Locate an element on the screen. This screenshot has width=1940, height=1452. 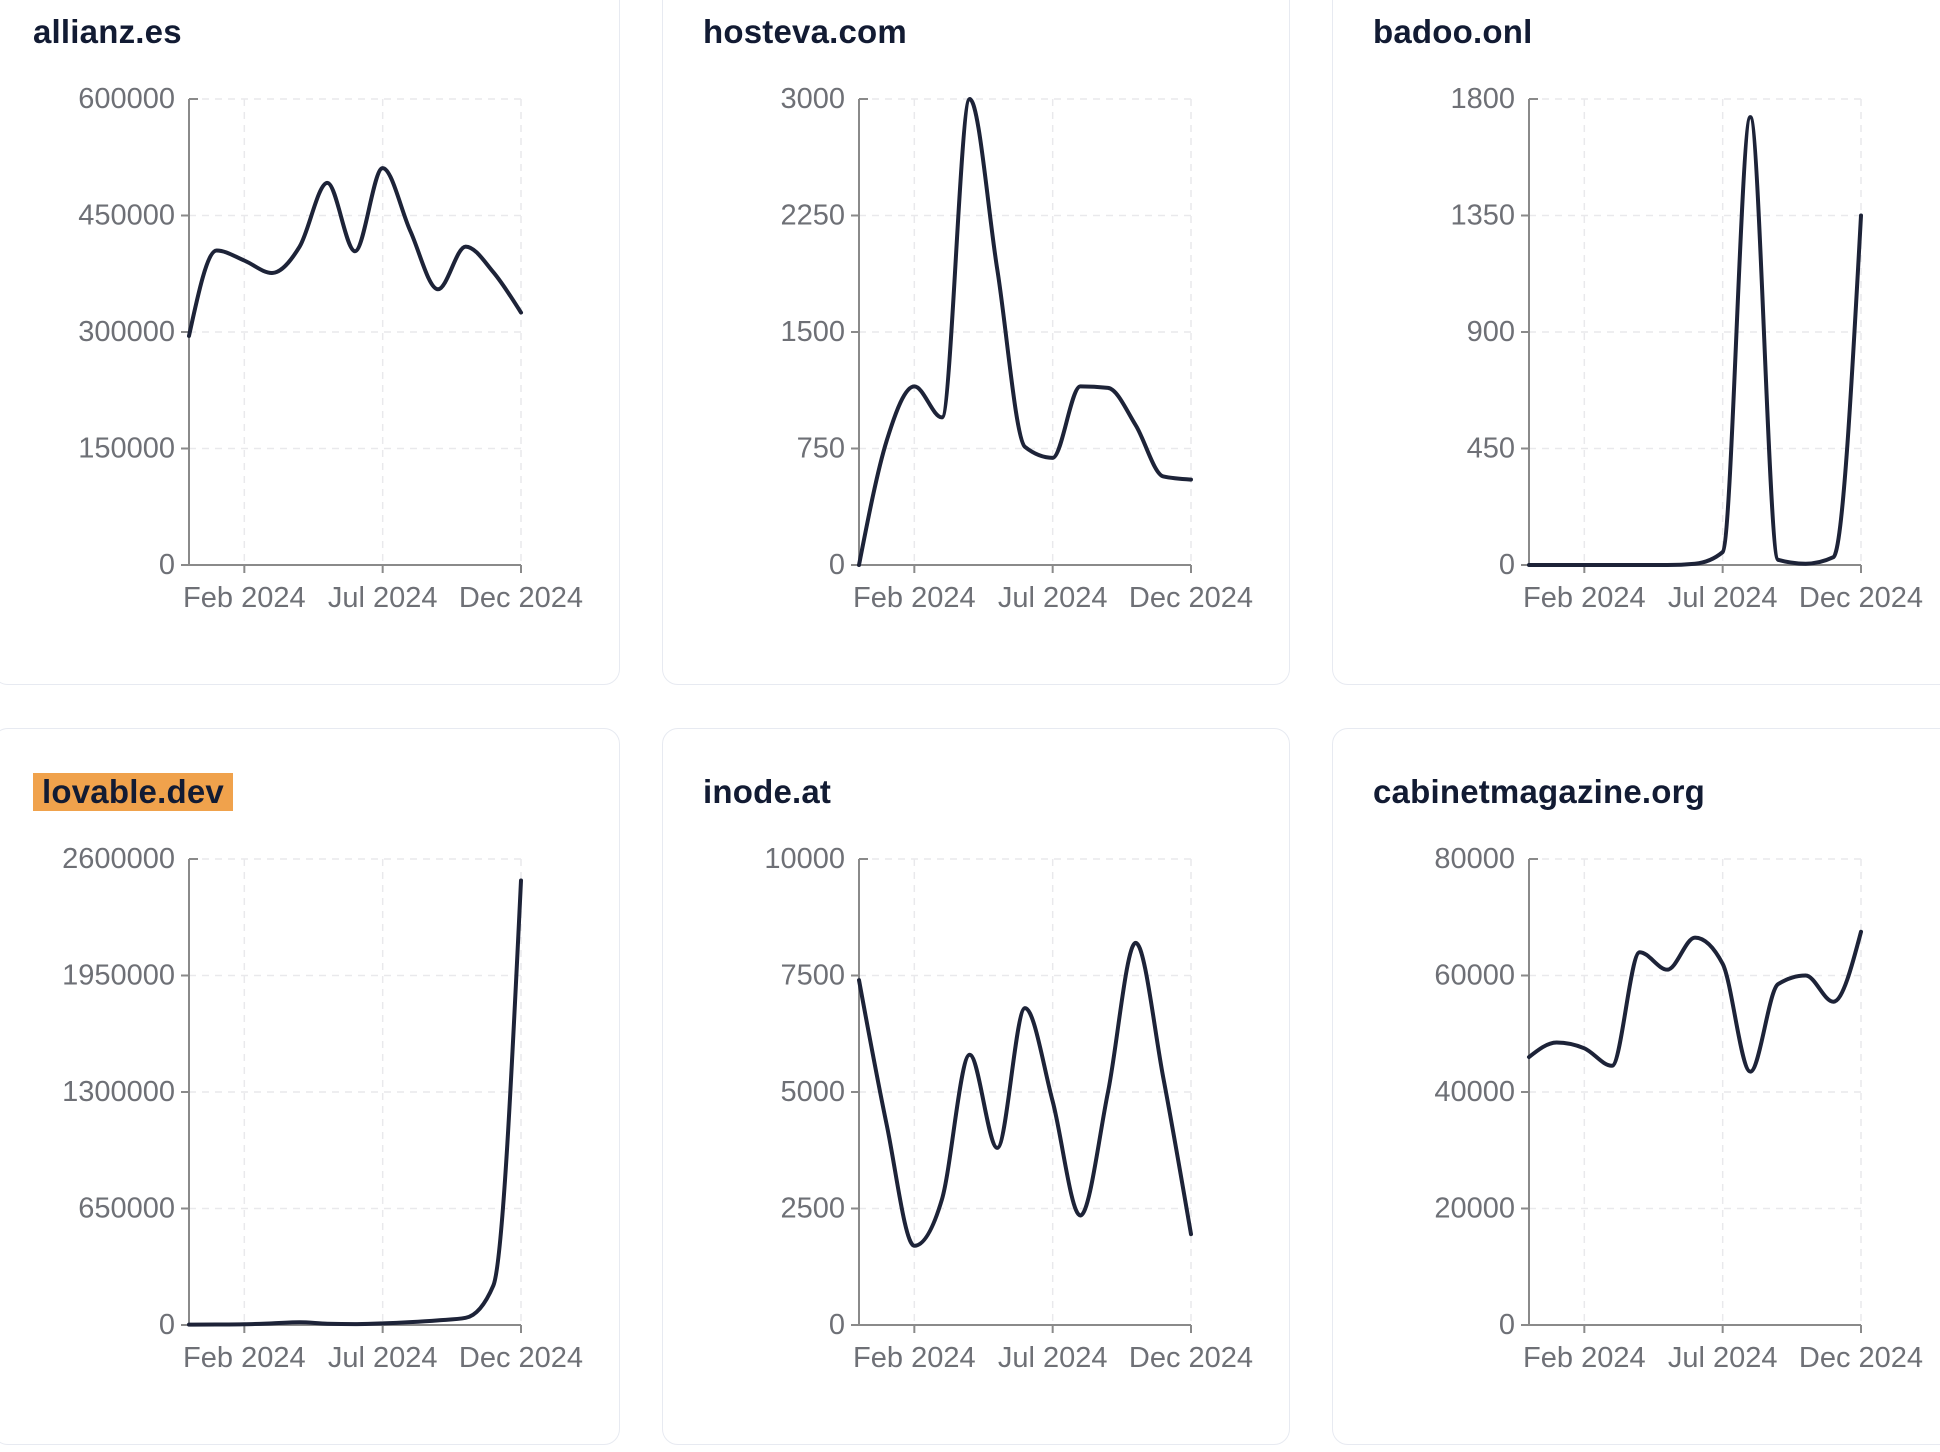
chart-title: hosteva.com is located at coordinates (805, 32).